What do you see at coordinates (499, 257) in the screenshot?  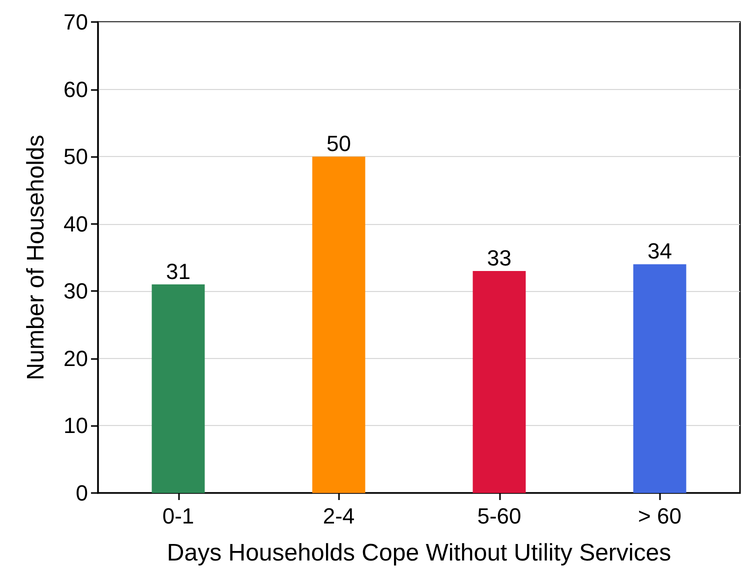 I see `data-label: 33` at bounding box center [499, 257].